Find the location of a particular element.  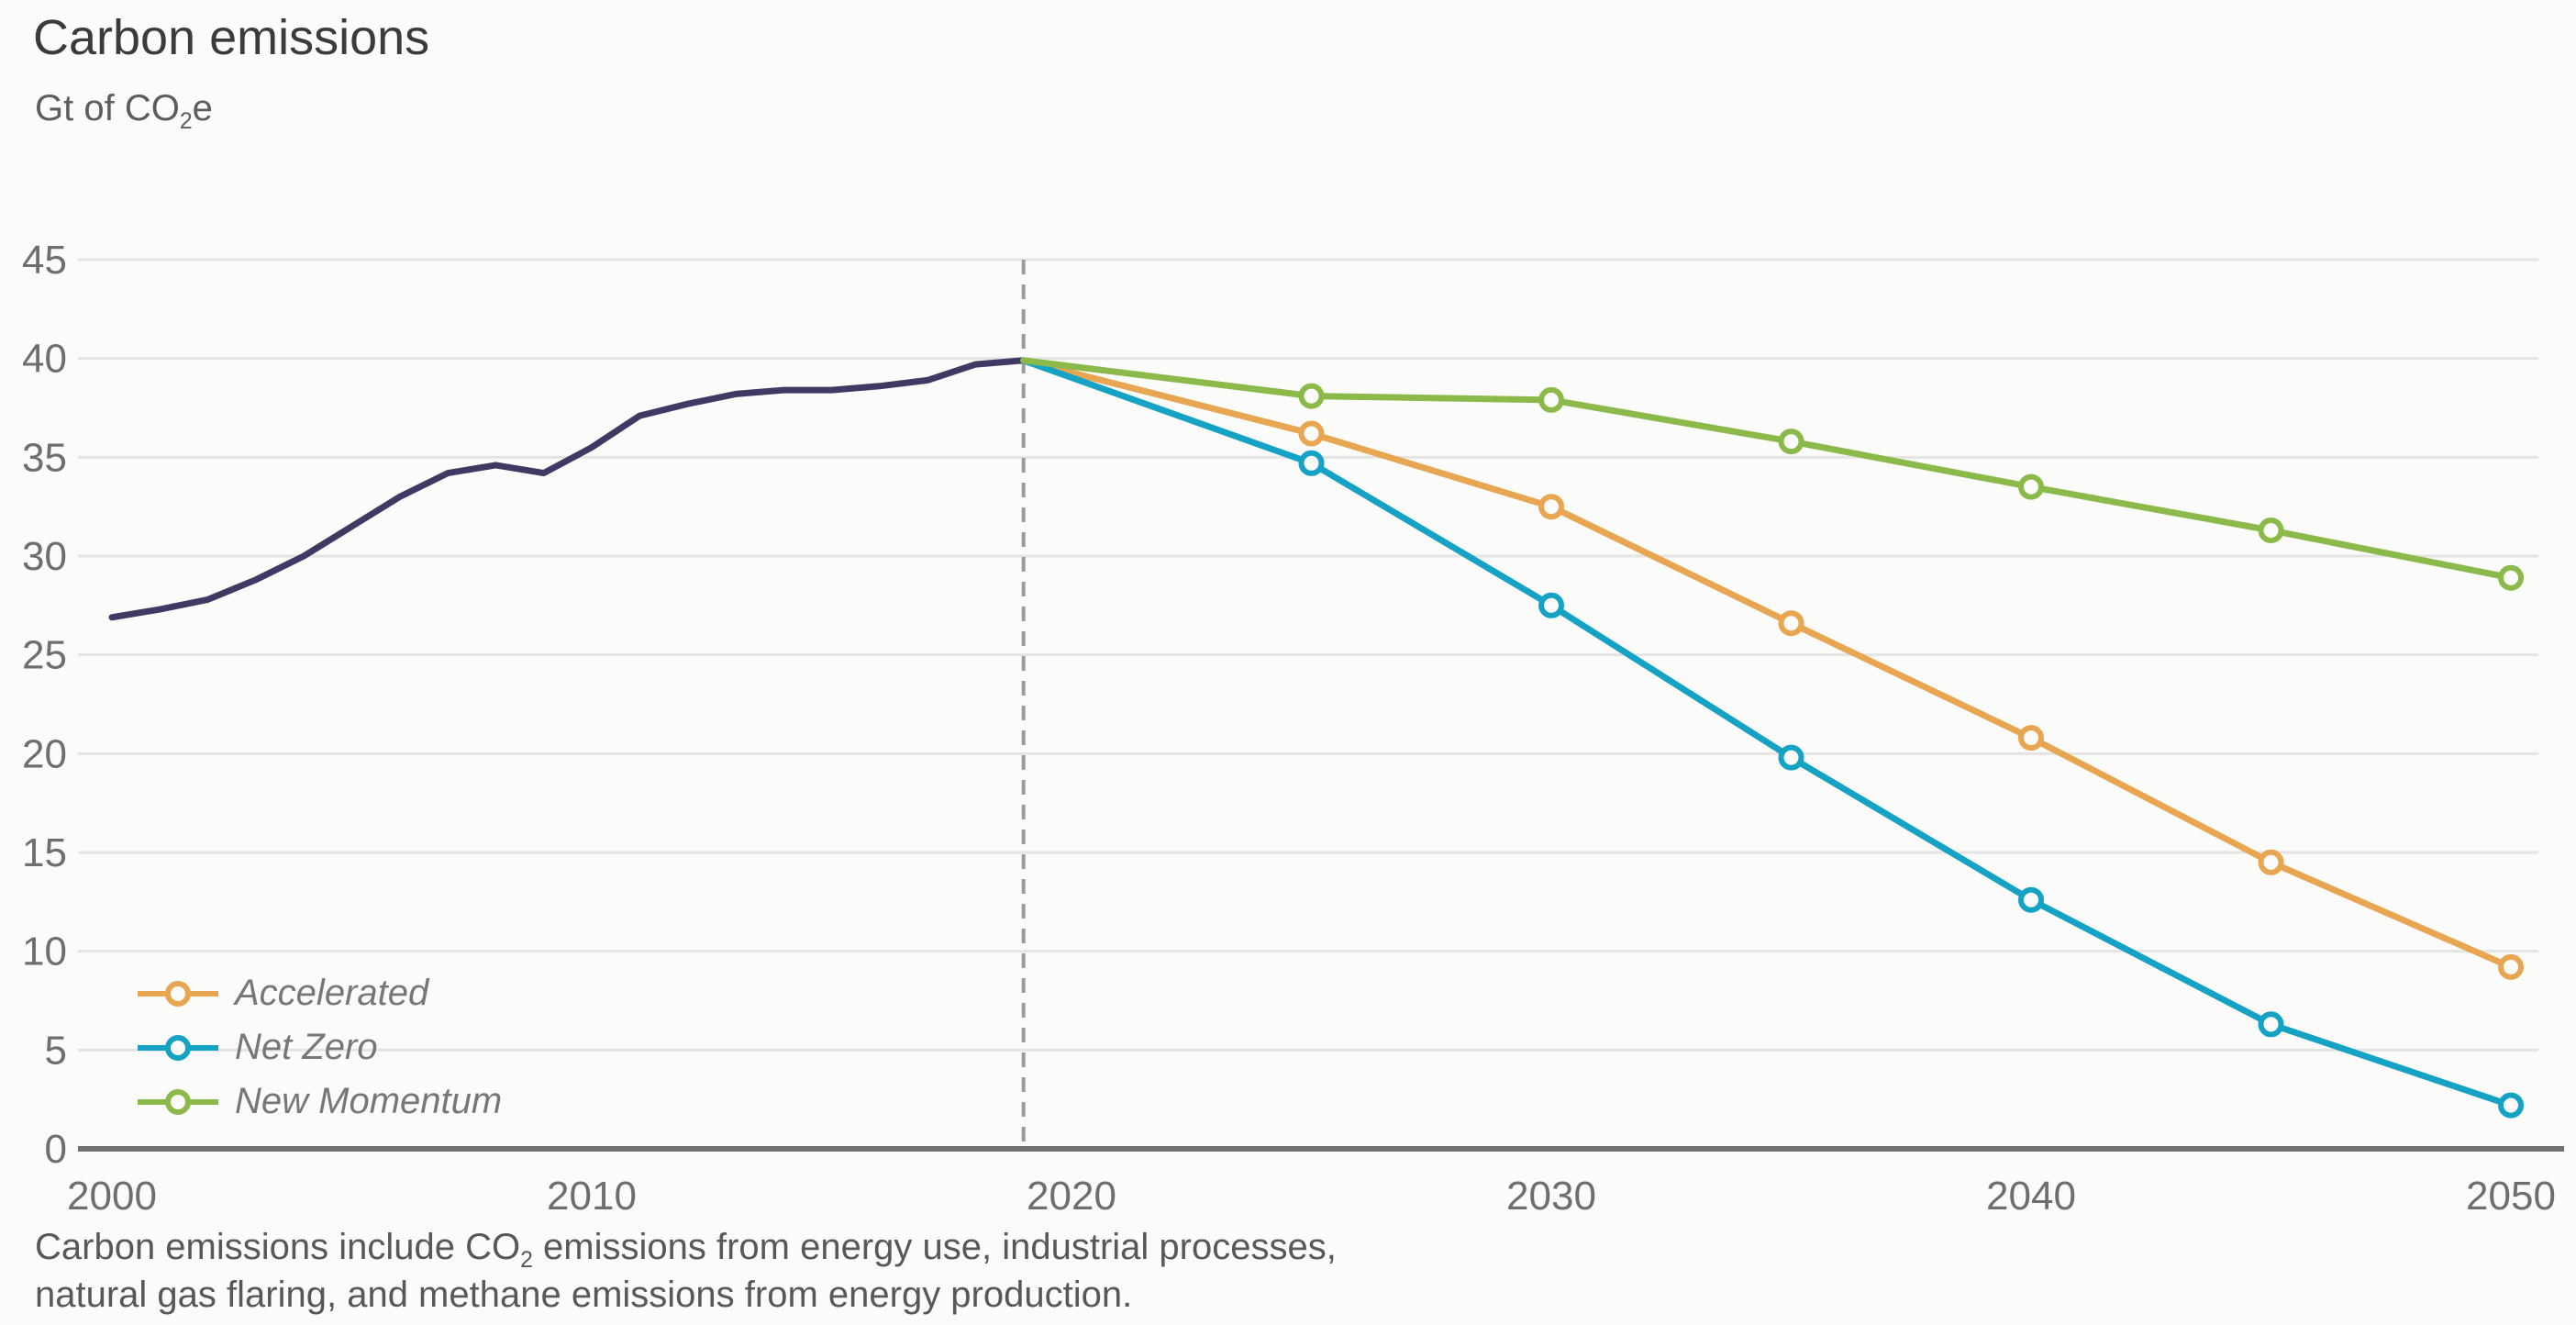

x-tick-label-2020: 2020 is located at coordinates (1071, 1196).